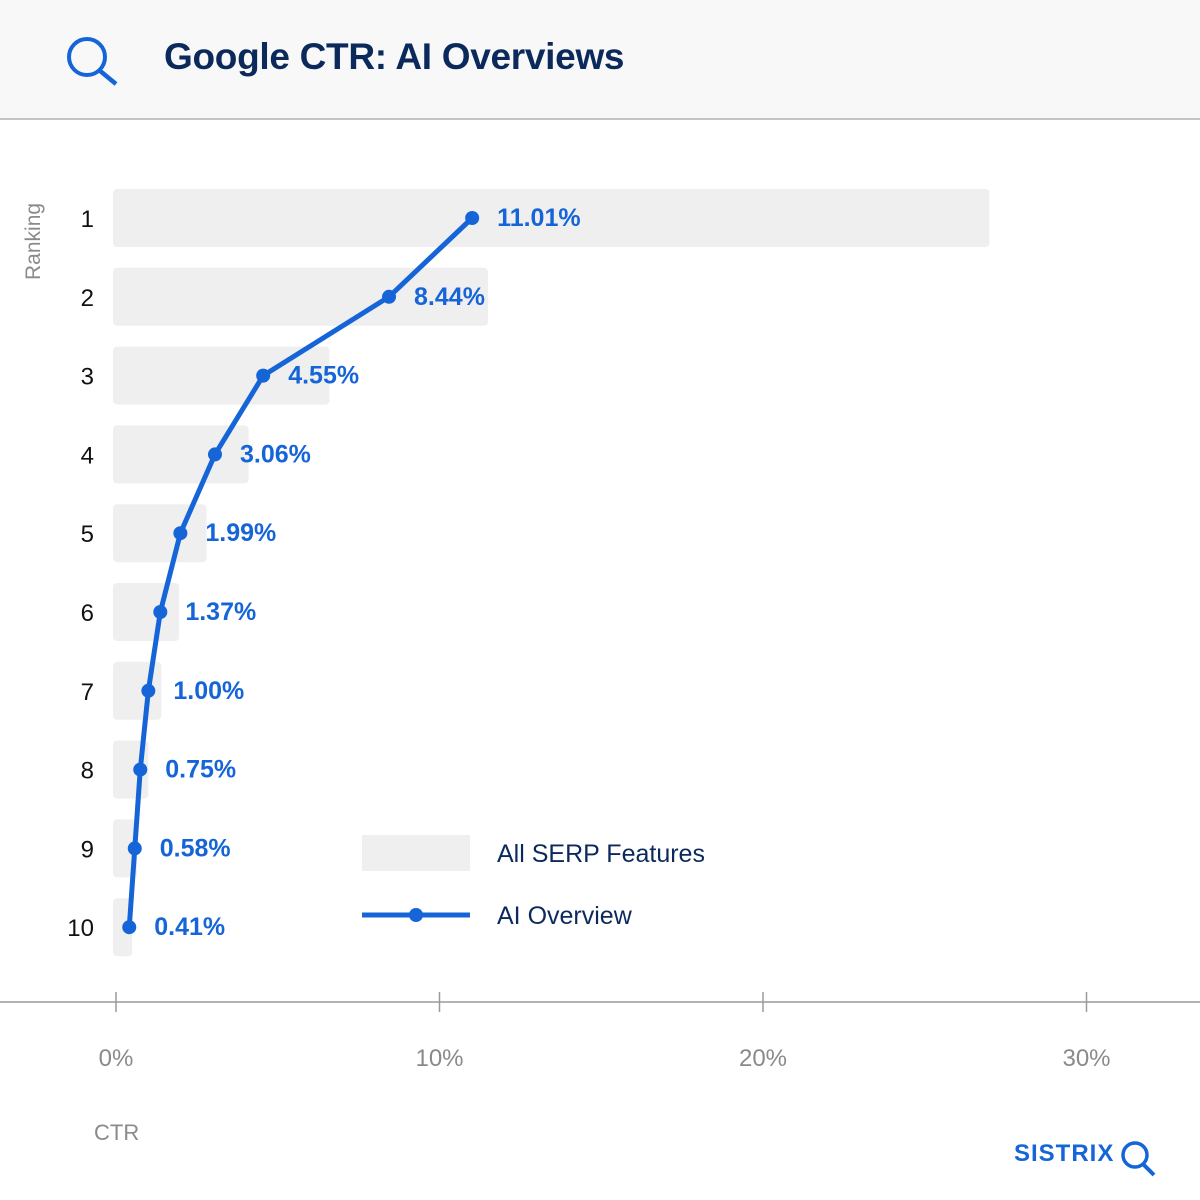  Describe the element at coordinates (87, 849) in the screenshot. I see `y-tick-label: 9` at that location.